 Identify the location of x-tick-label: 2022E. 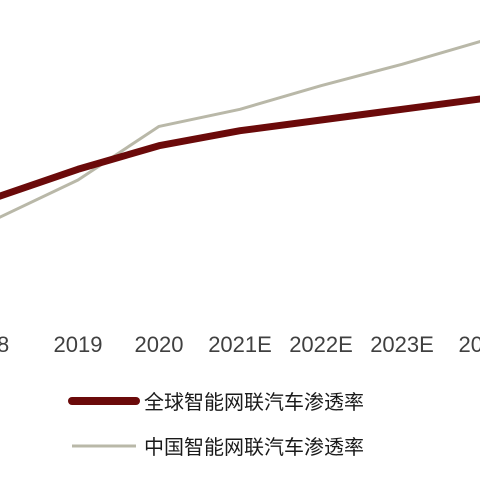
(321, 344).